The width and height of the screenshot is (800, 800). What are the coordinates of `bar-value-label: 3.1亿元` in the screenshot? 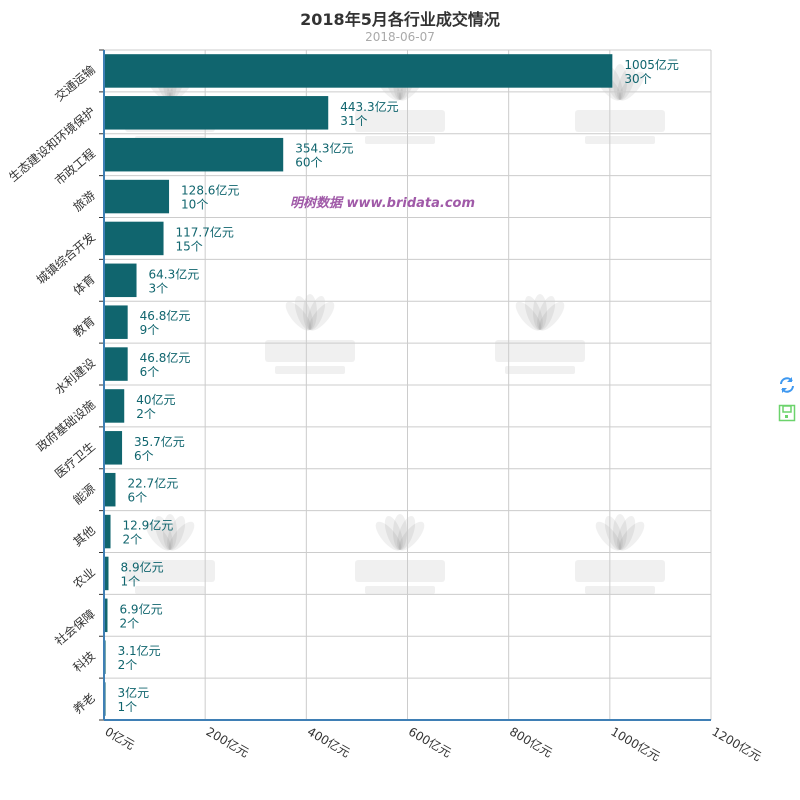 It's located at (139, 650).